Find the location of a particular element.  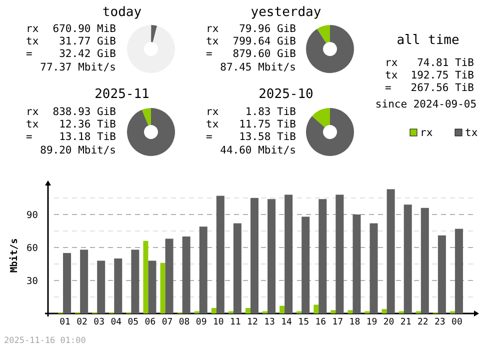

text: 670.90 MiB is located at coordinates (84, 29).